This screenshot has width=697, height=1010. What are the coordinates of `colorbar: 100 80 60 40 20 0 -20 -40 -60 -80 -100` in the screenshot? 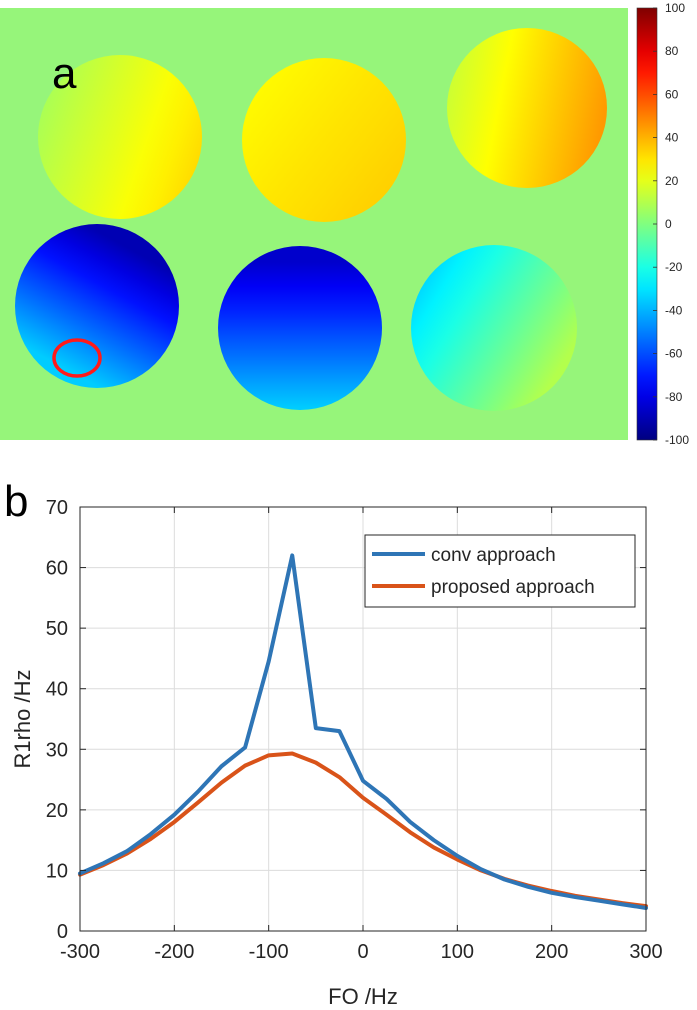 It's located at (662, 224).